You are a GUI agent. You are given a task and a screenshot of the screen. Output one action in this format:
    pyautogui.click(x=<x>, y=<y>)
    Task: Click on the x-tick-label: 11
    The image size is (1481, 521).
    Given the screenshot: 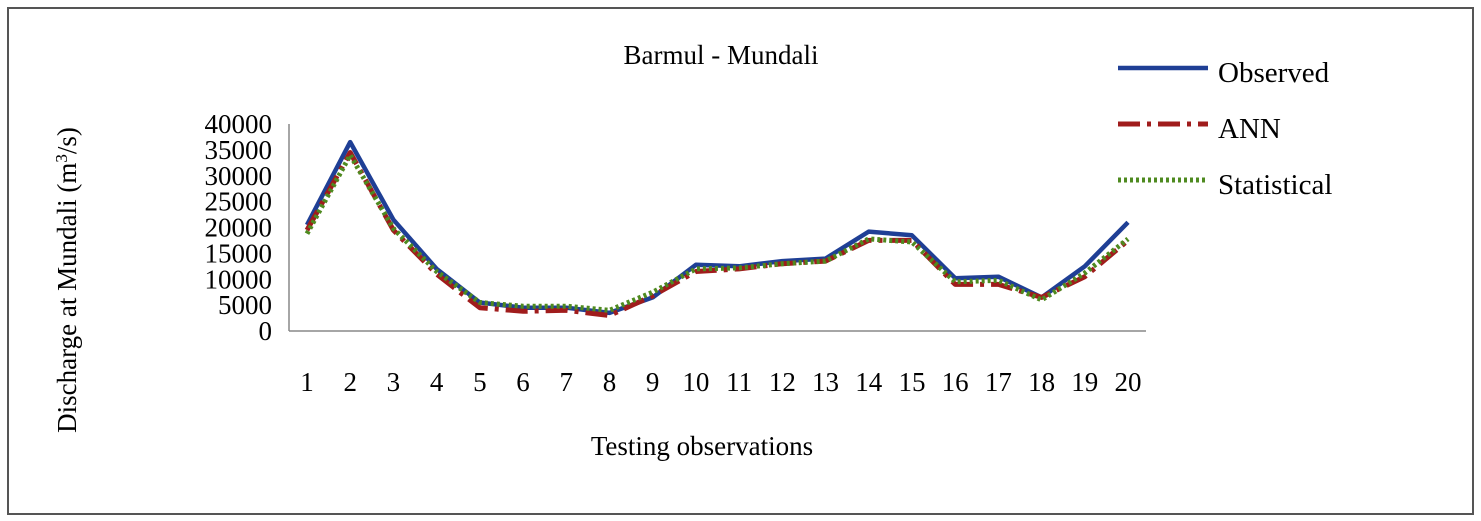 What is the action you would take?
    pyautogui.click(x=739, y=382)
    